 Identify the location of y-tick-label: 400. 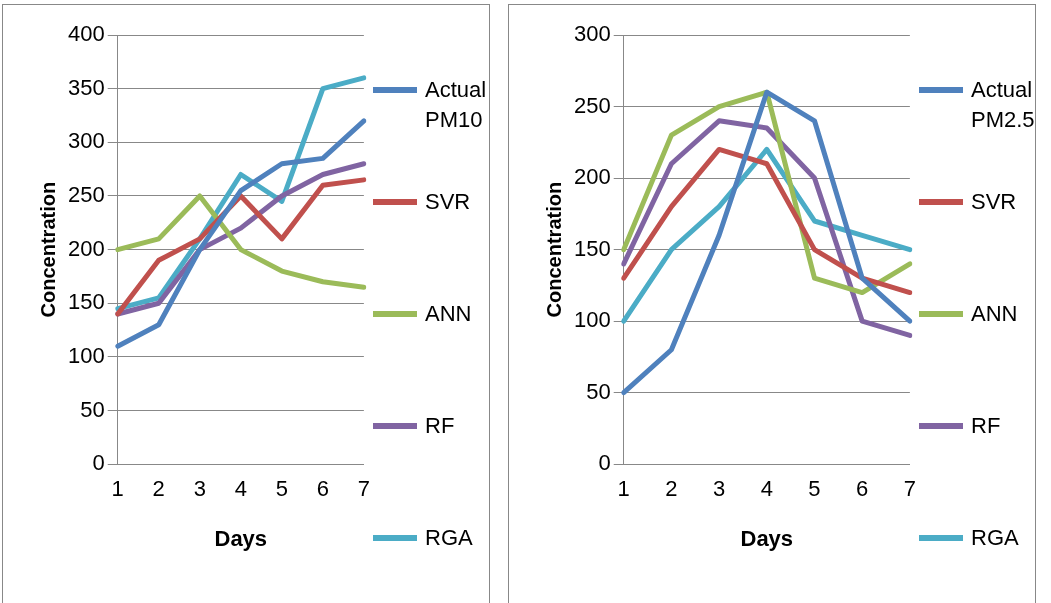
(86, 34).